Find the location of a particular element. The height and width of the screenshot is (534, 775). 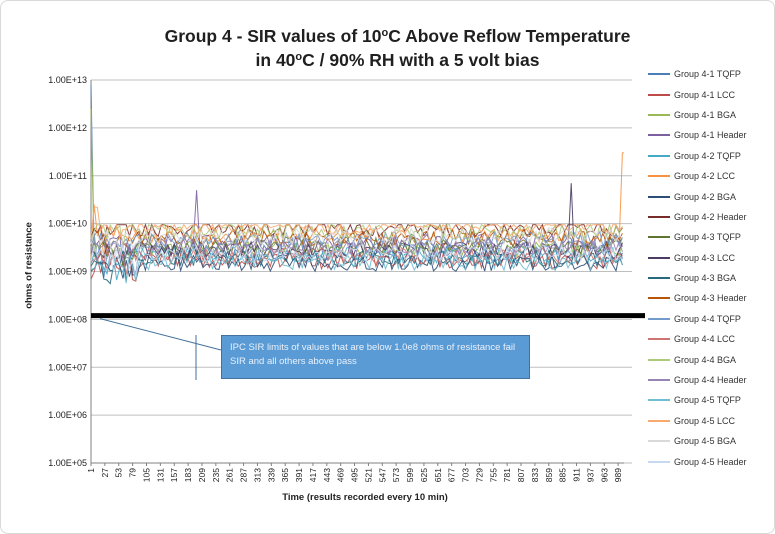

legend-label: Group 4-2 TQFP is located at coordinates (707, 155).